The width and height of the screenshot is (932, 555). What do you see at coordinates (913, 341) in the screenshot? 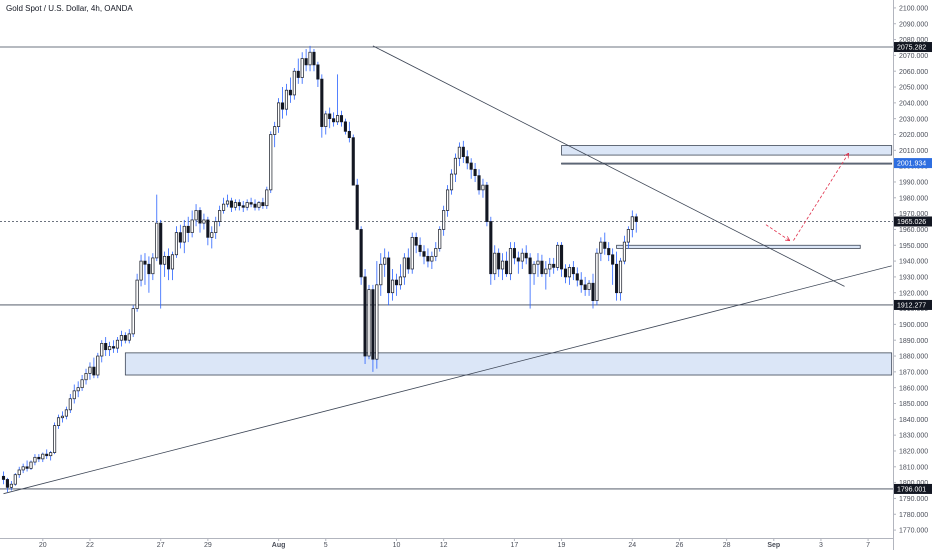
I see `y-tick-label: 1890.000` at bounding box center [913, 341].